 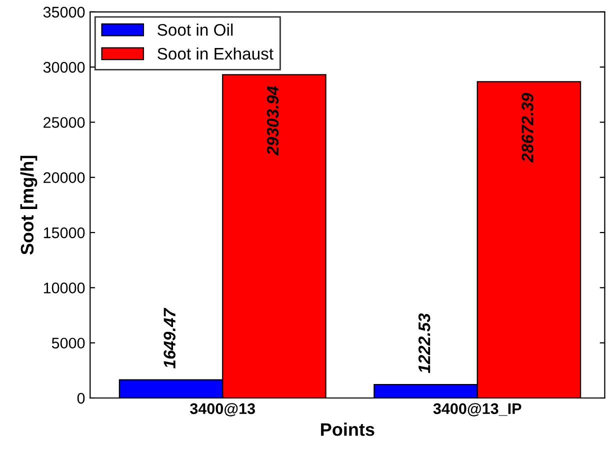 I want to click on y-tick-label: 30000, so click(x=64, y=67).